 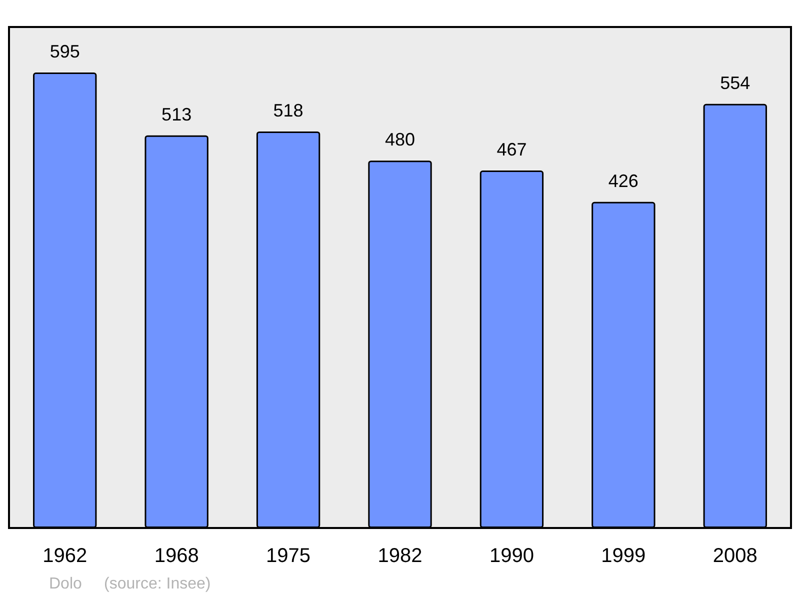 I want to click on x-tick-label: 1982, so click(x=400, y=556).